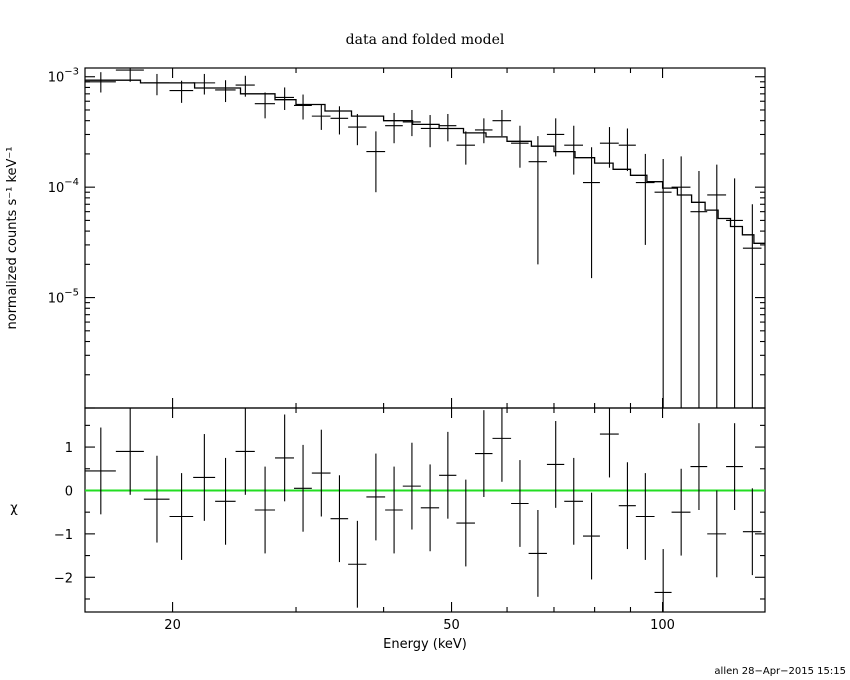 Image resolution: width=850 pixels, height=680 pixels. I want to click on x-tick-label: 50, so click(451, 625).